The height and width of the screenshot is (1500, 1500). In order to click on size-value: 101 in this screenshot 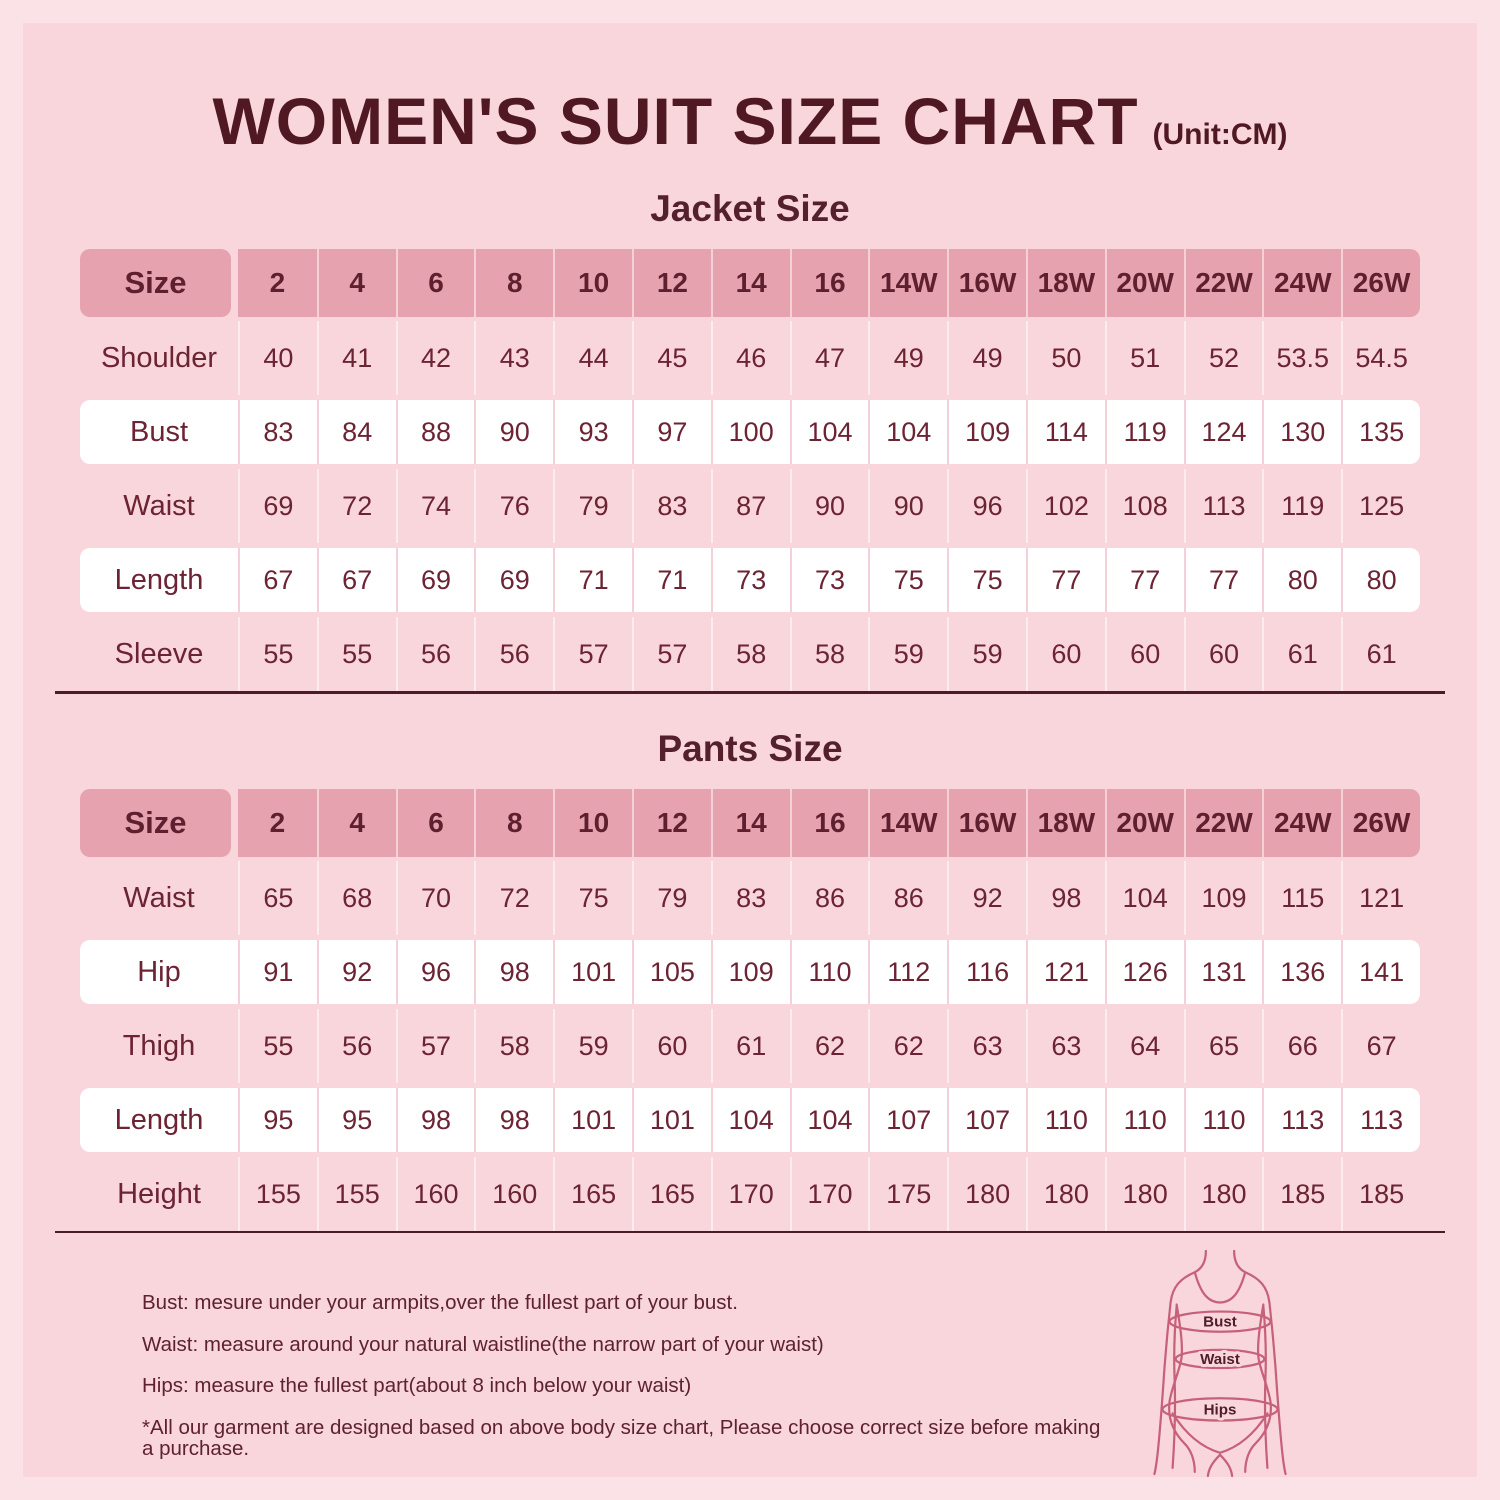, I will do `click(592, 1120)`.